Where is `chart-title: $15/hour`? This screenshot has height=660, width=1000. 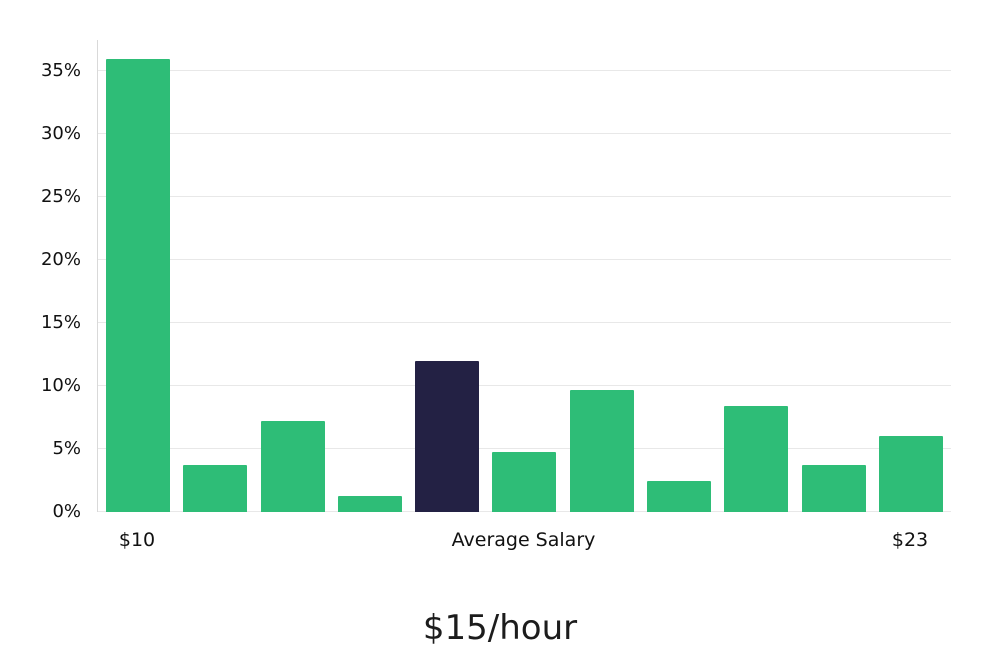 chart-title: $15/hour is located at coordinates (500, 628).